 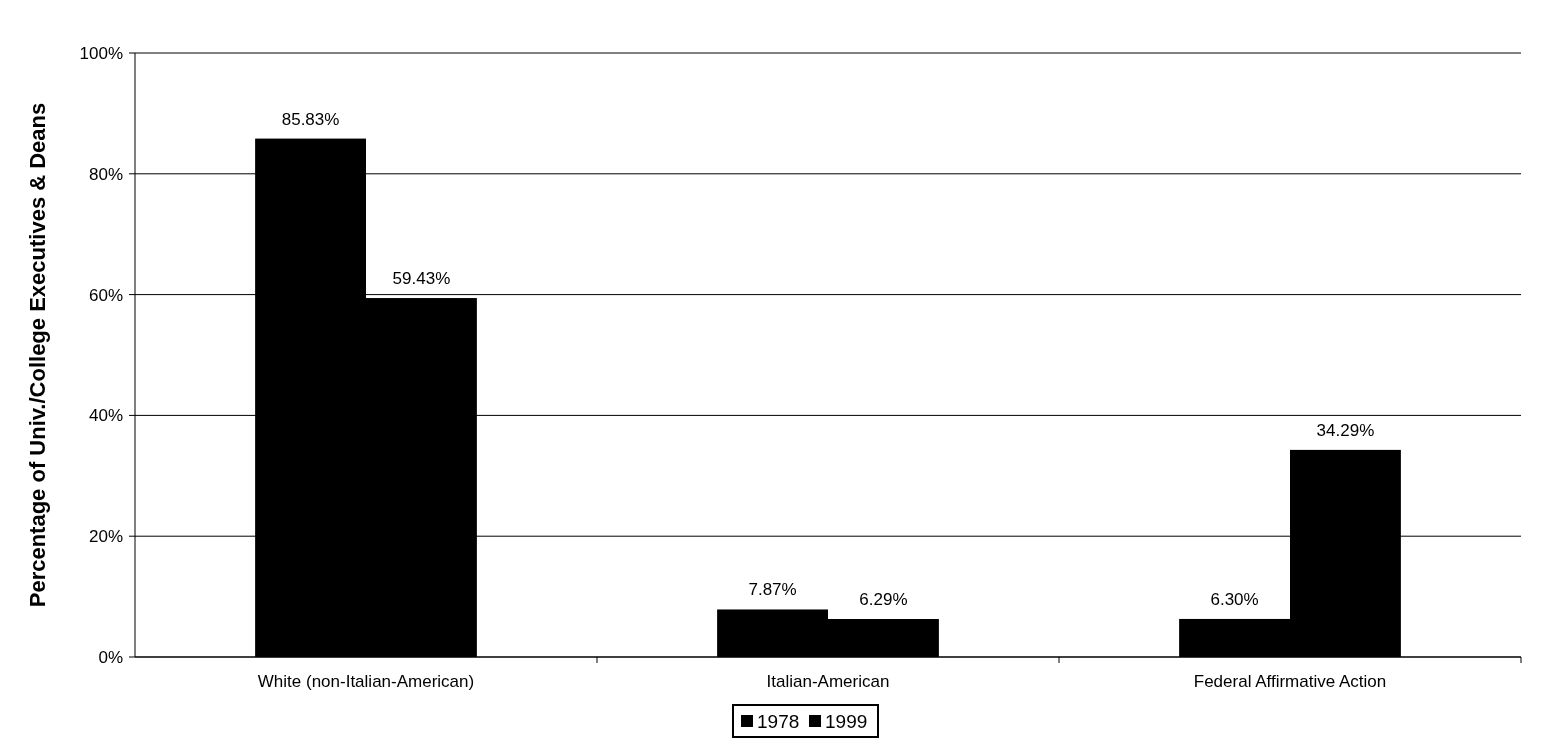 I want to click on data-label: 34.29%, so click(x=1345, y=430).